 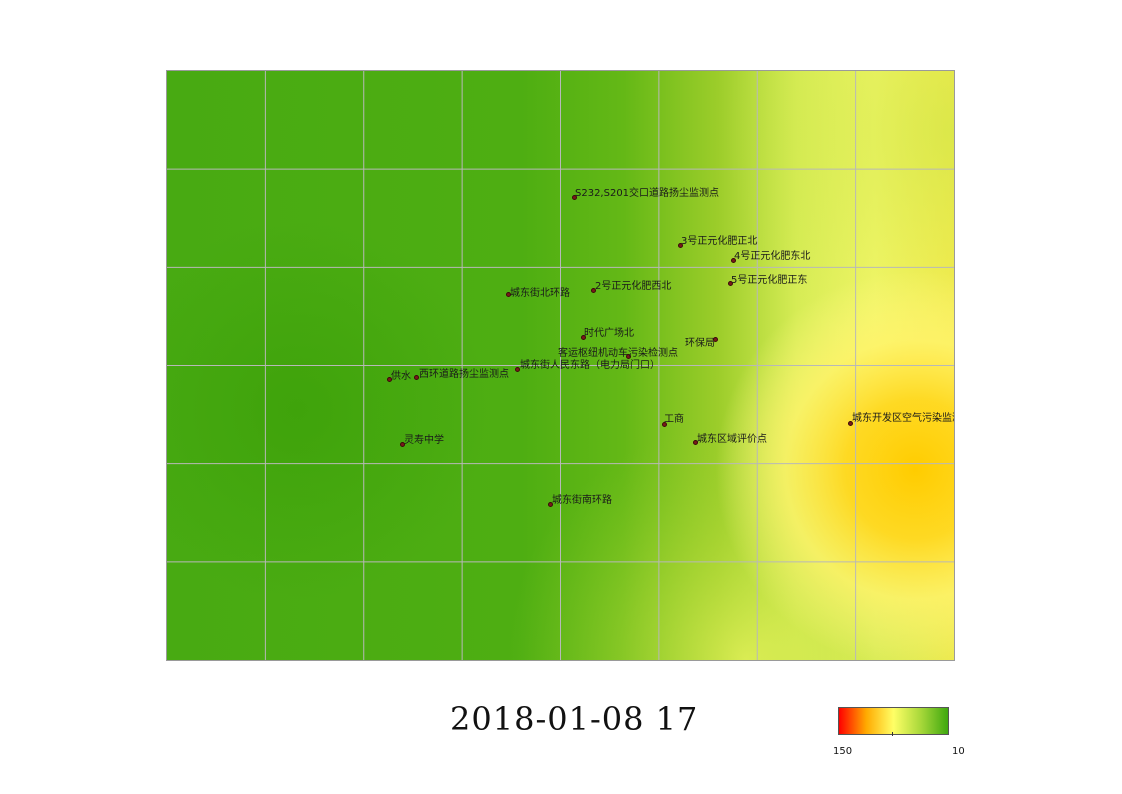 I want to click on station-label: 客运枢纽机动车污染检测点, so click(x=618, y=353).